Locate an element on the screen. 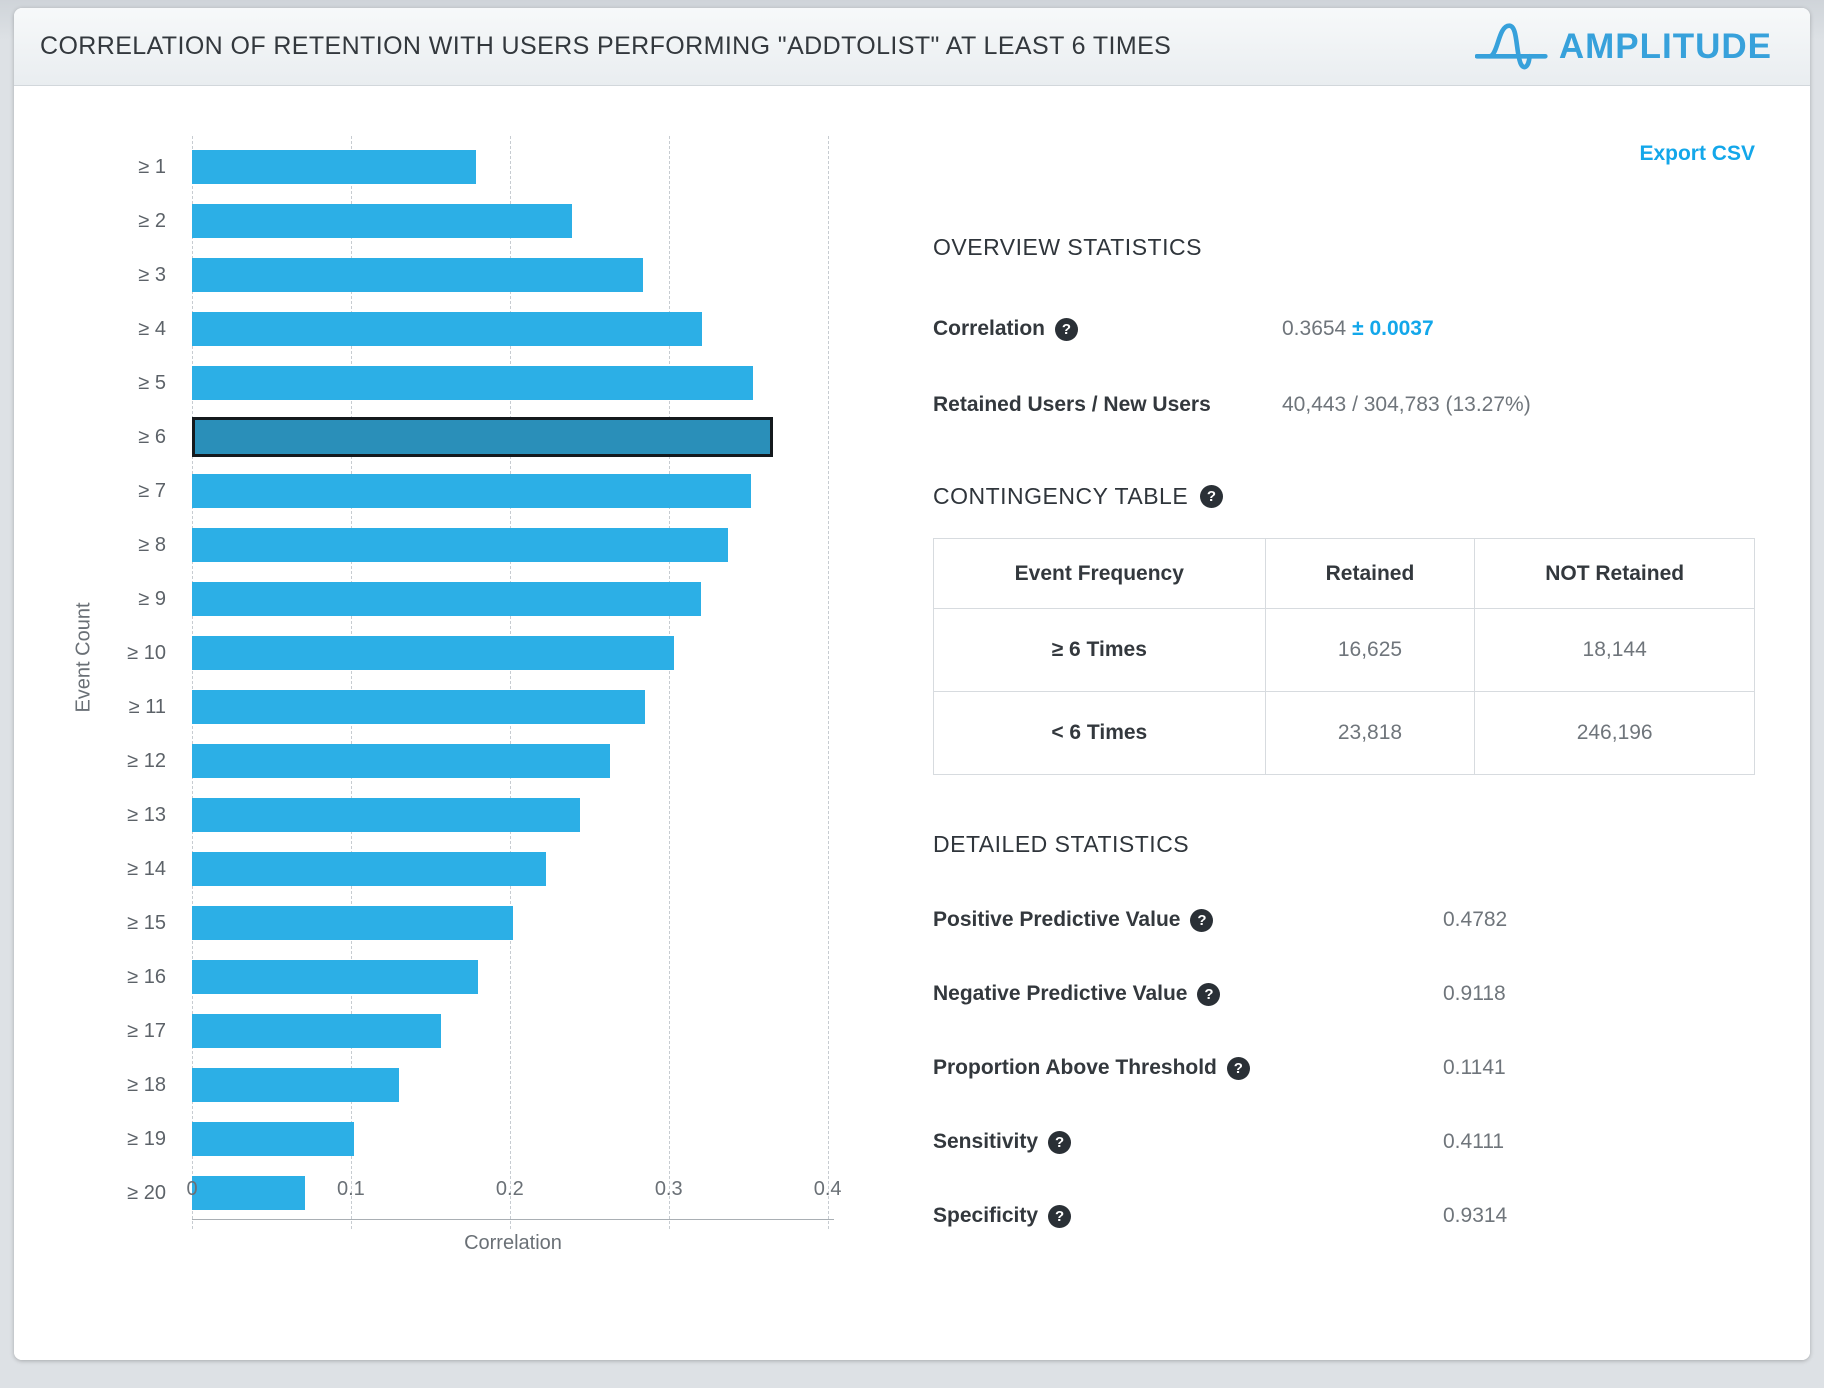  y-axis-label: ≥ 6 is located at coordinates (152, 436).